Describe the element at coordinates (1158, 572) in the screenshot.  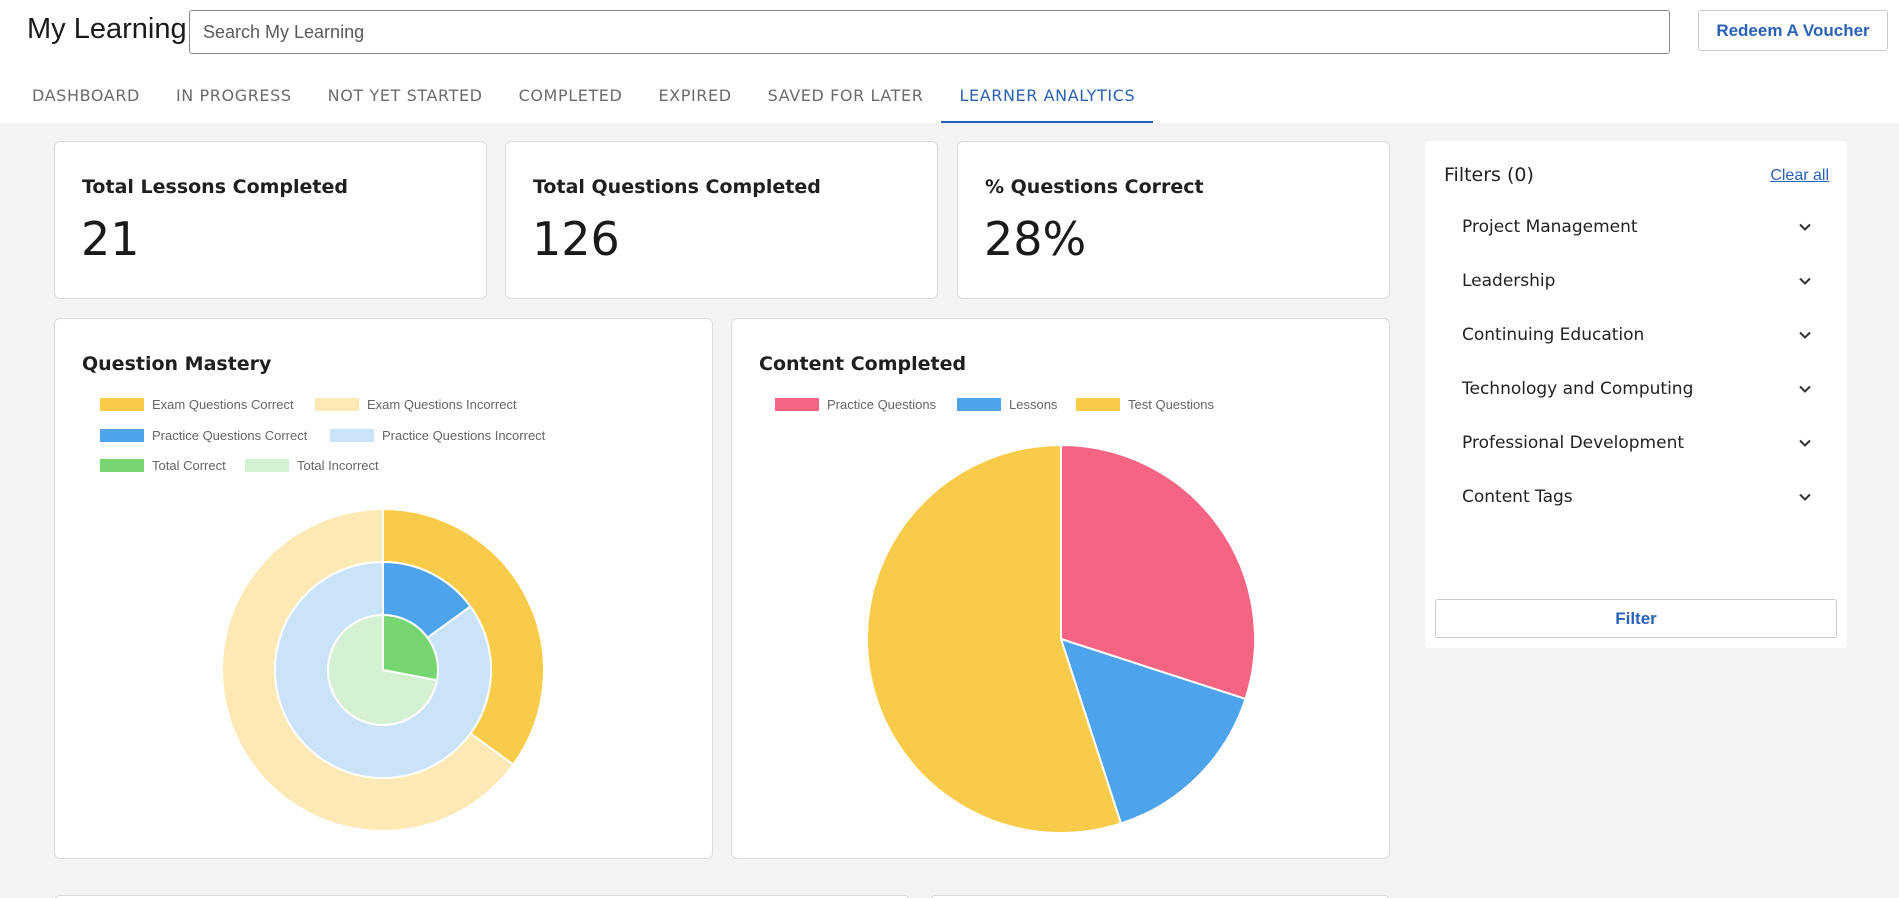
I see `slice-practice-questions` at that location.